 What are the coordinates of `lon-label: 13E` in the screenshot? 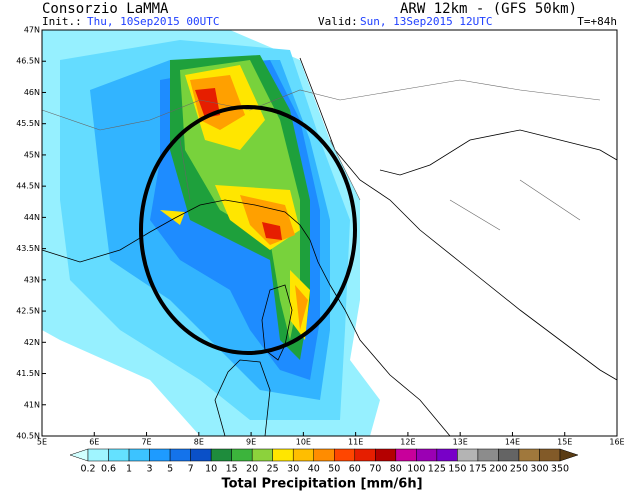 It's located at (460, 442).